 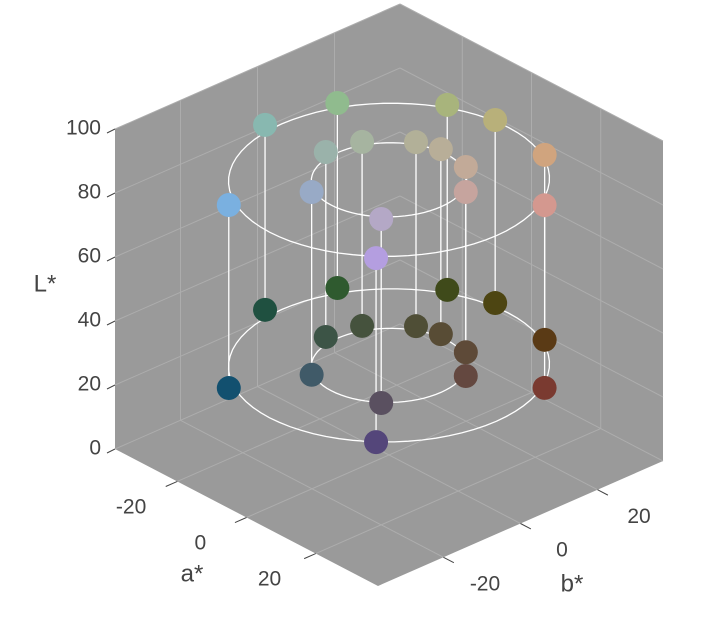 I want to click on x-tick-label: 0, so click(x=200, y=542).